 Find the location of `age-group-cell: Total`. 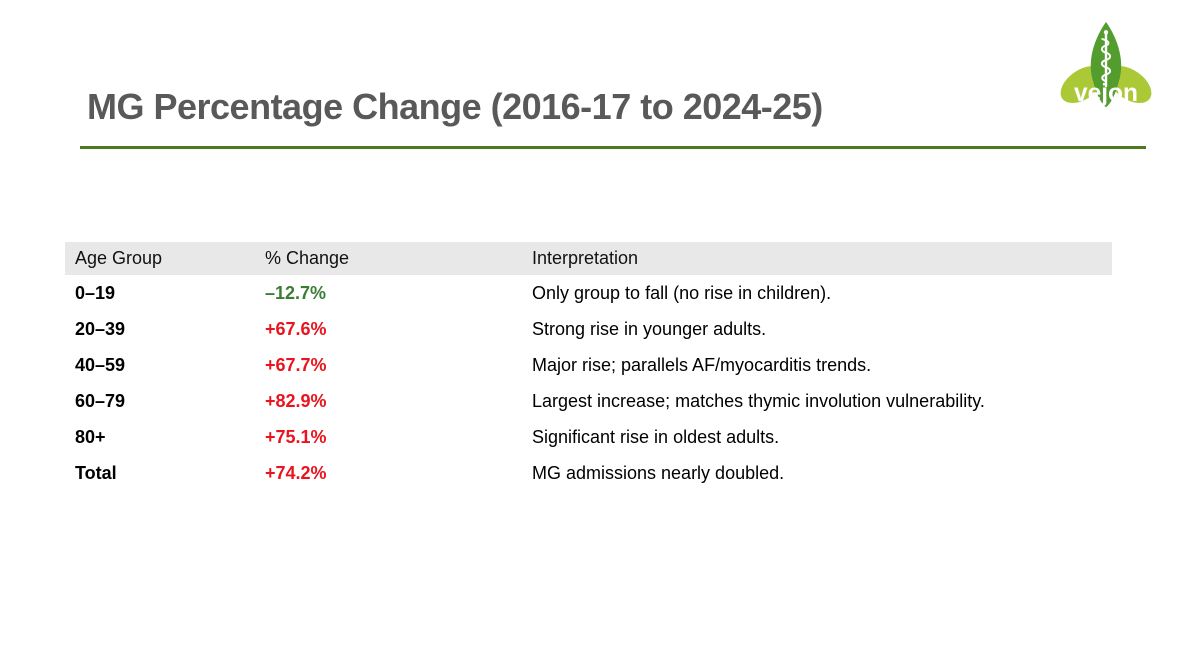

age-group-cell: Total is located at coordinates (96, 472).